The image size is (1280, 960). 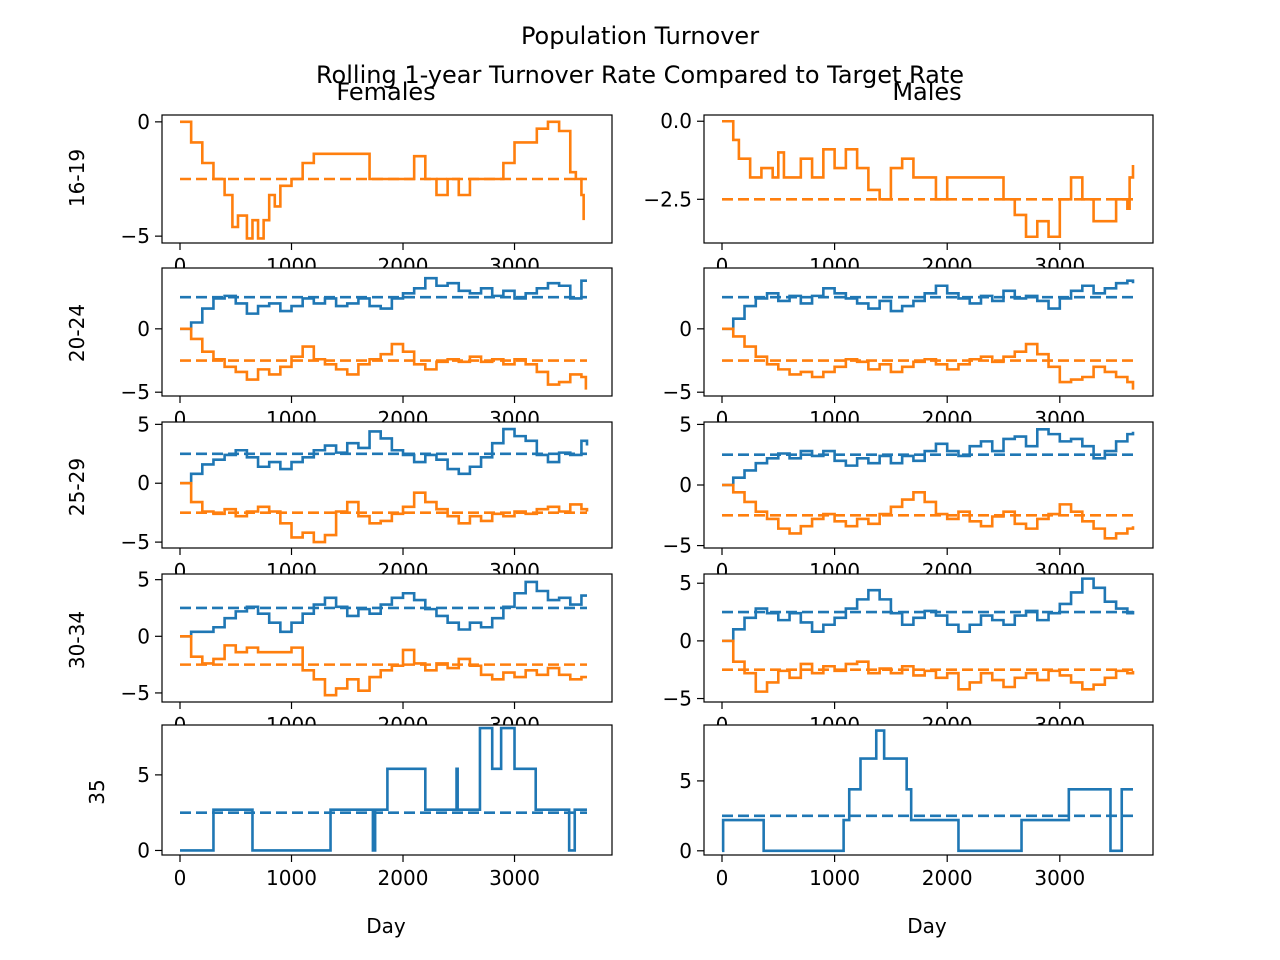 I want to click on row-label-30-34: 30-34, so click(x=77, y=640).